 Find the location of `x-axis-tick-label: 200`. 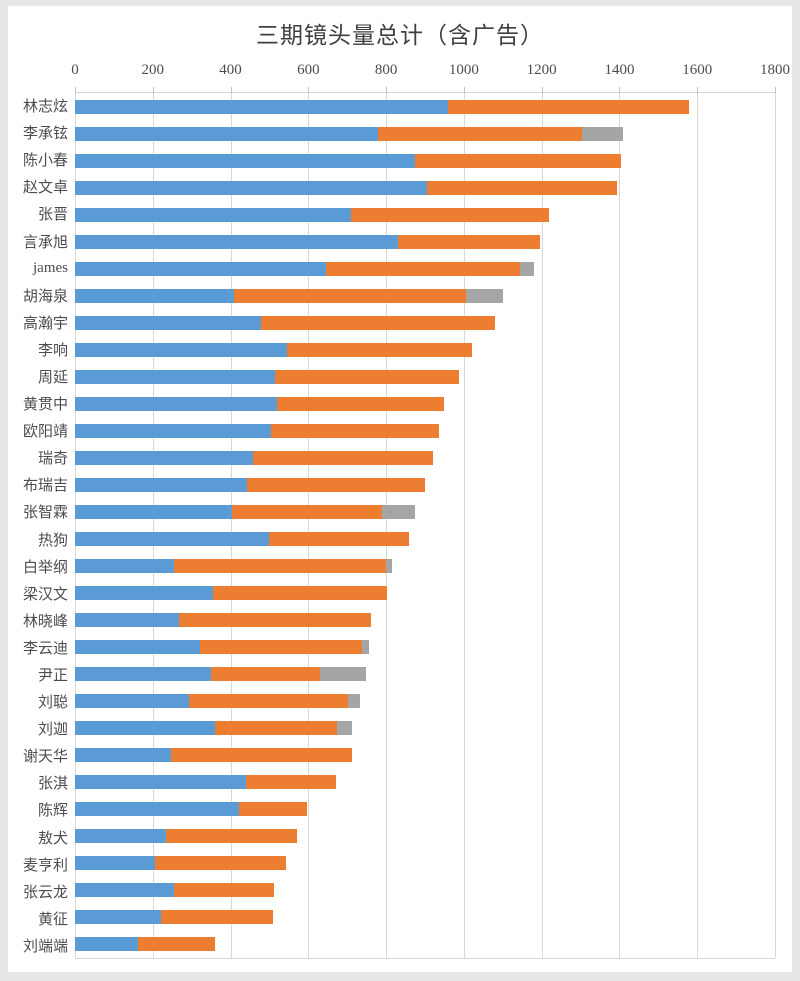

x-axis-tick-label: 200 is located at coordinates (153, 70).